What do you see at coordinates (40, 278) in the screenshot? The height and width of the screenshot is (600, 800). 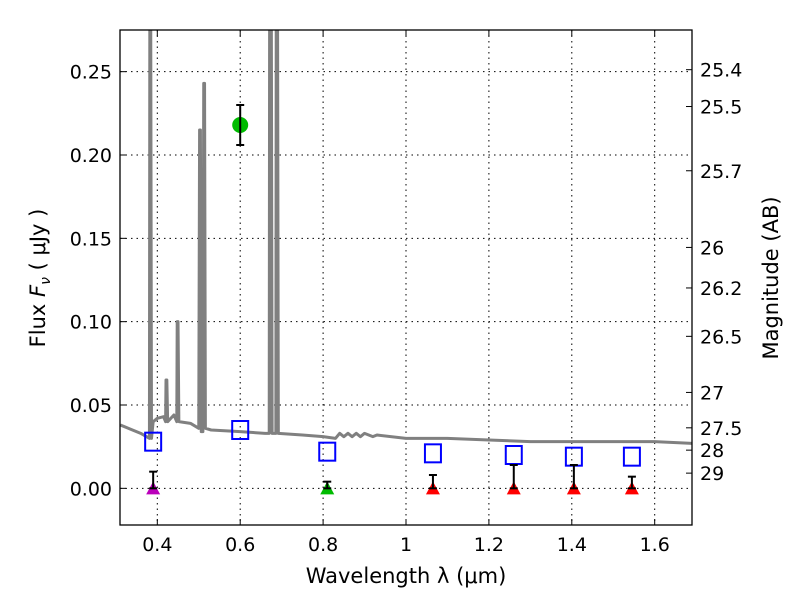 I see `y-axis-label: Flux Fν ( μJy )` at bounding box center [40, 278].